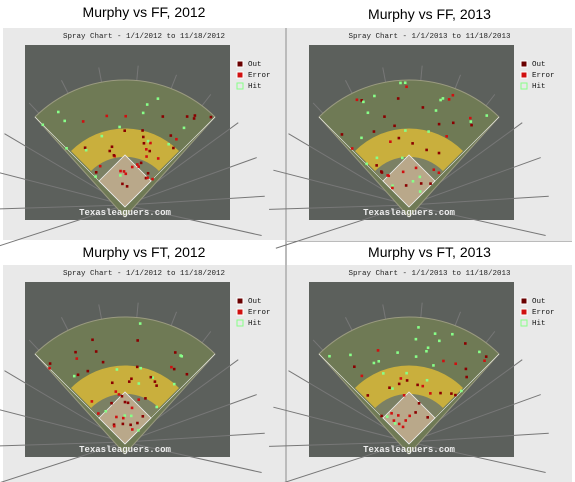 The width and height of the screenshot is (575, 482). I want to click on chart-subtitle: Spray Chart - 1/1/2013 to 11/18/2013, so click(429, 37).